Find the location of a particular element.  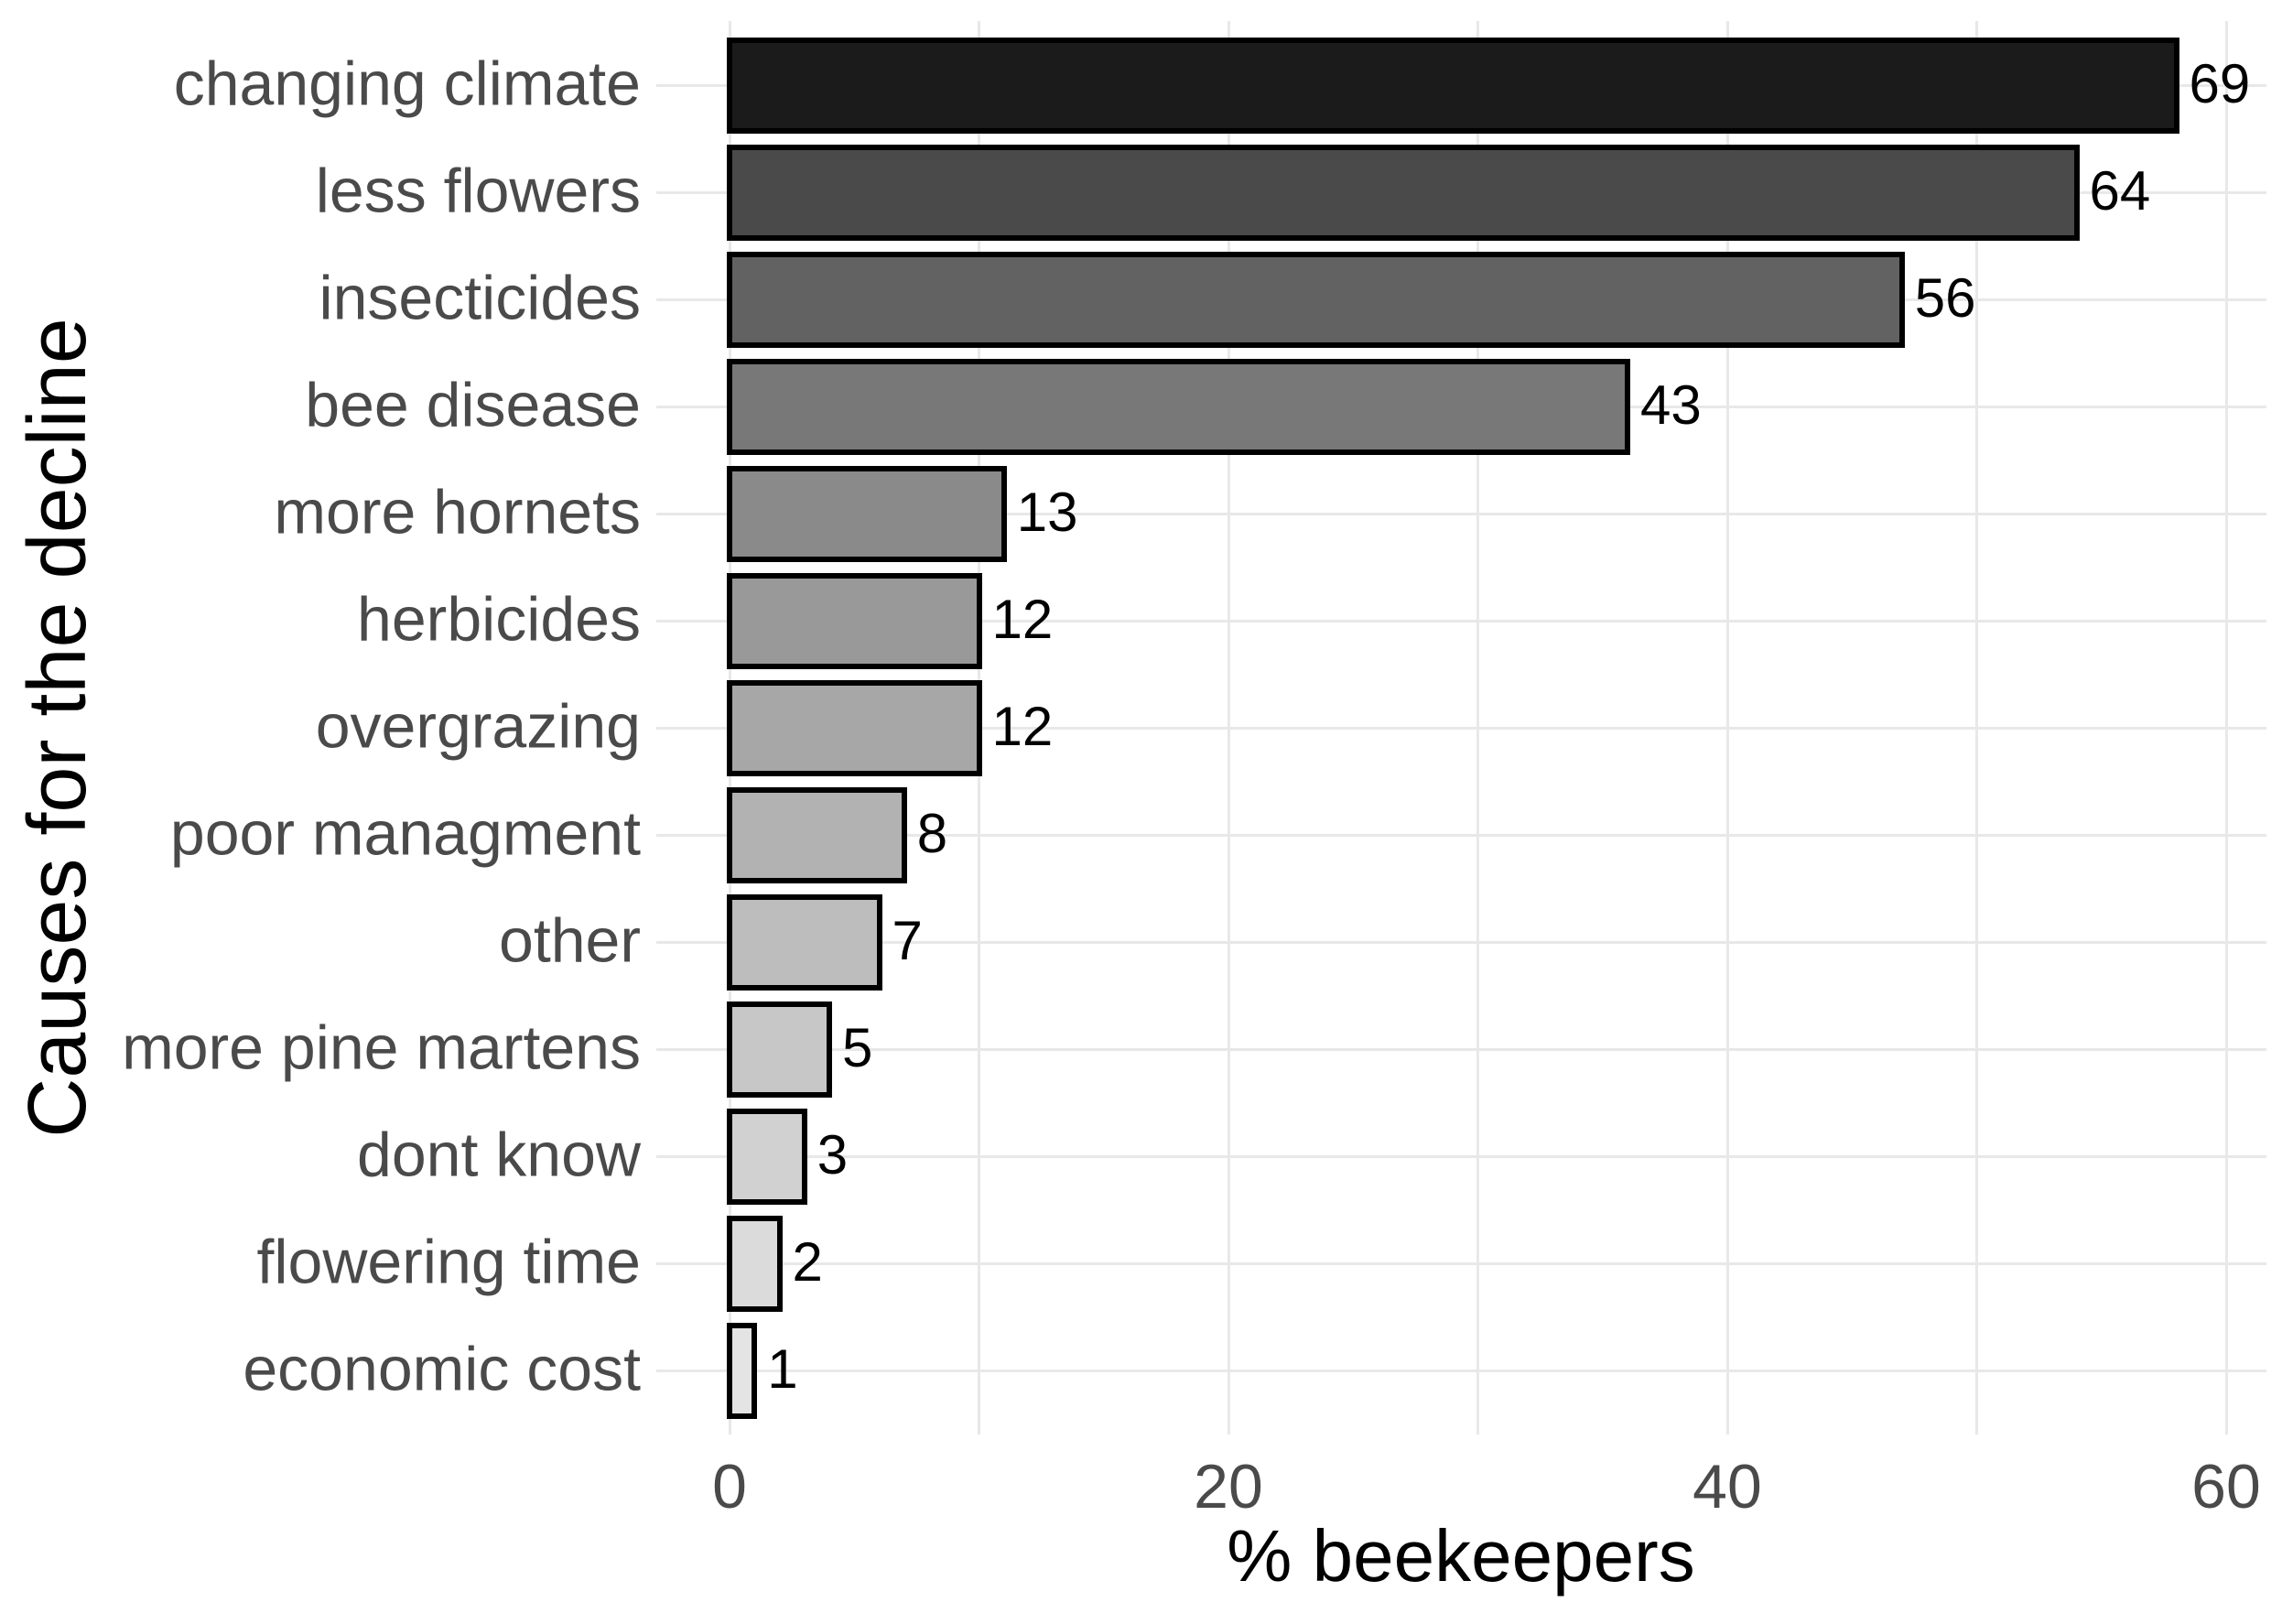

y-axis-category-label: flowering time is located at coordinates (449, 1262).